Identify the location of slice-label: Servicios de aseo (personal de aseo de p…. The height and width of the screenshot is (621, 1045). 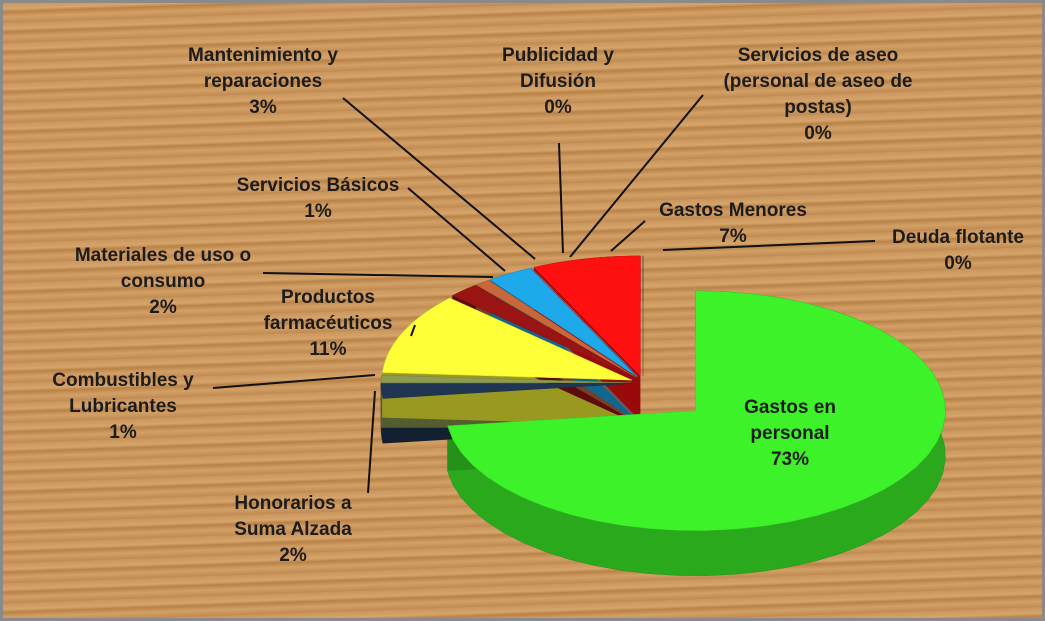
(818, 81).